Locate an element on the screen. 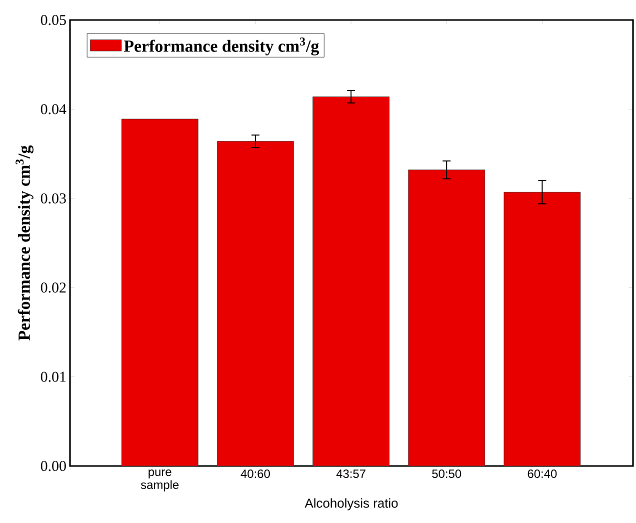 This screenshot has height=523, width=636. y-tick-label: 0.00 is located at coordinates (53, 466).